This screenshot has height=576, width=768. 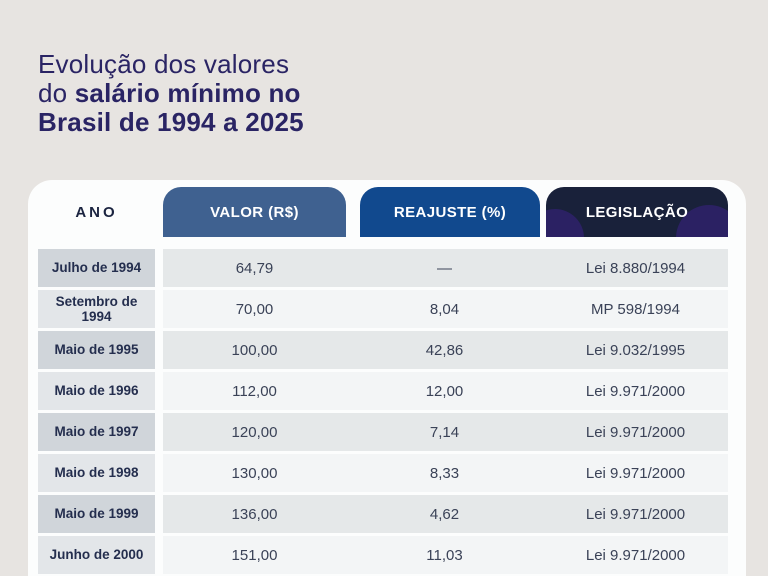 What do you see at coordinates (254, 391) in the screenshot?
I see `row-valor-value: 112,00` at bounding box center [254, 391].